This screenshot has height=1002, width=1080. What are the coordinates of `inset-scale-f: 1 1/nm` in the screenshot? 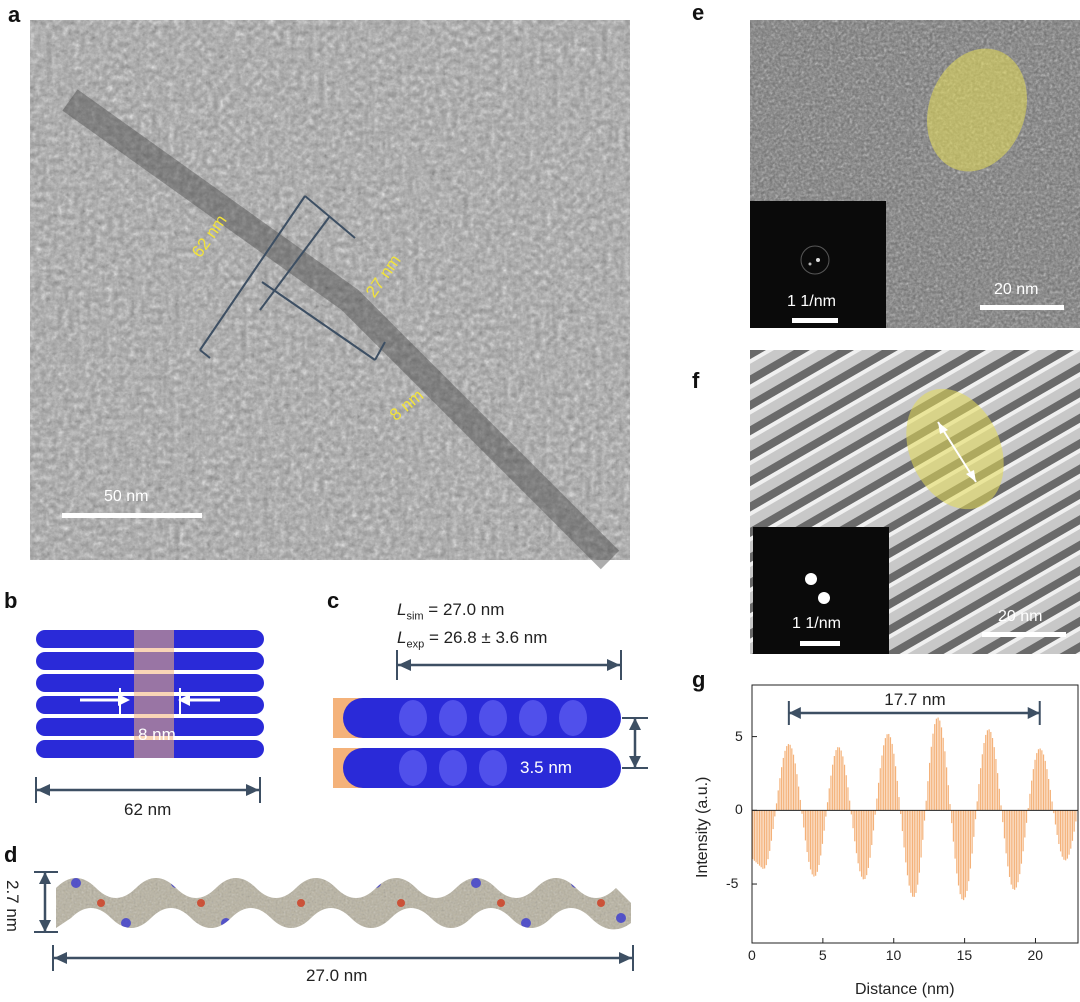 It's located at (816, 623).